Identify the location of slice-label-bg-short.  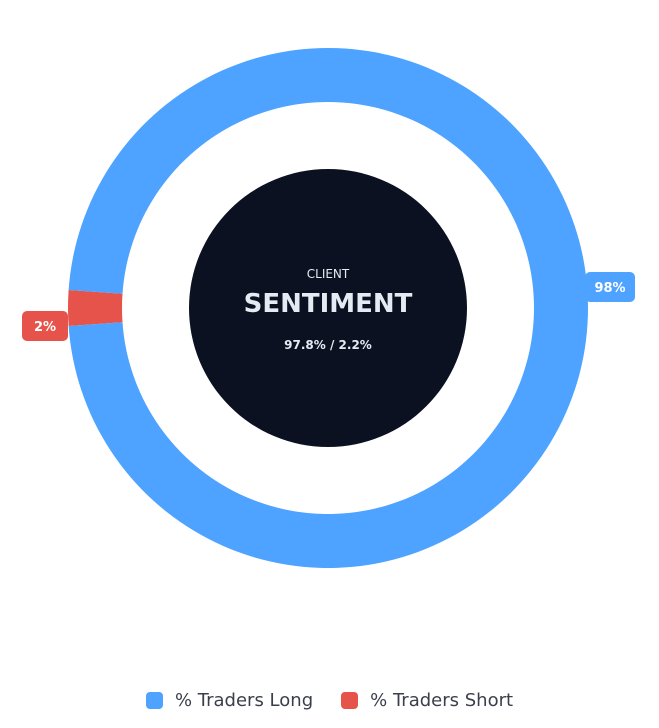
(45, 326).